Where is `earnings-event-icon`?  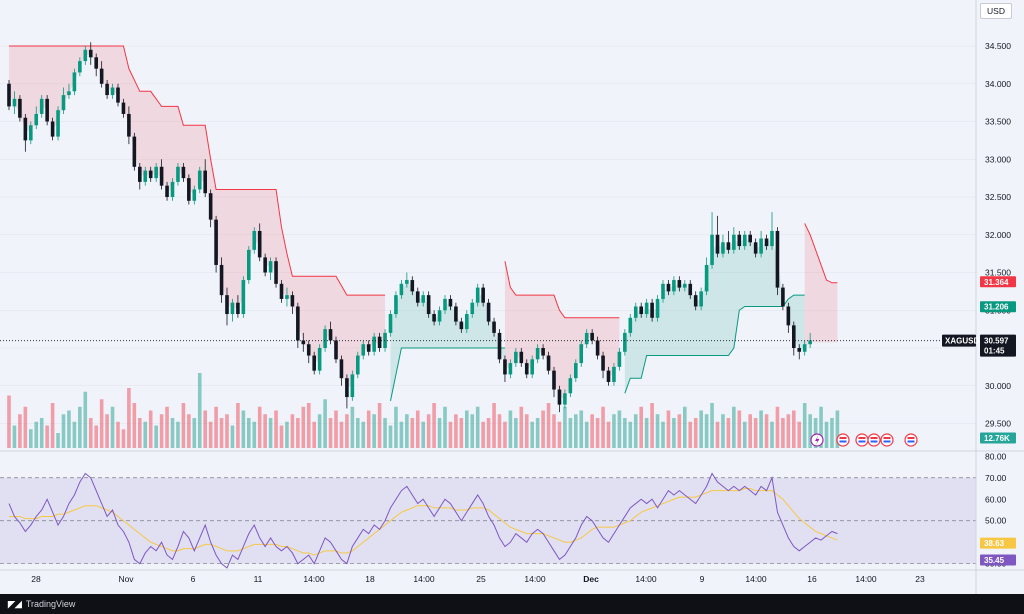
earnings-event-icon is located at coordinates (817, 440).